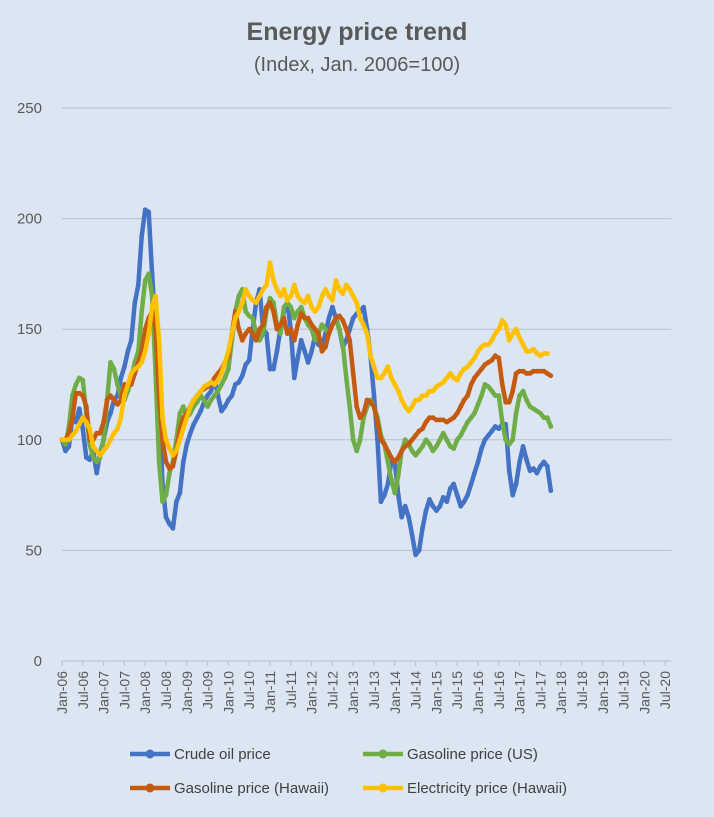  What do you see at coordinates (436, 692) in the screenshot?
I see `x-tick-label: Jan-15` at bounding box center [436, 692].